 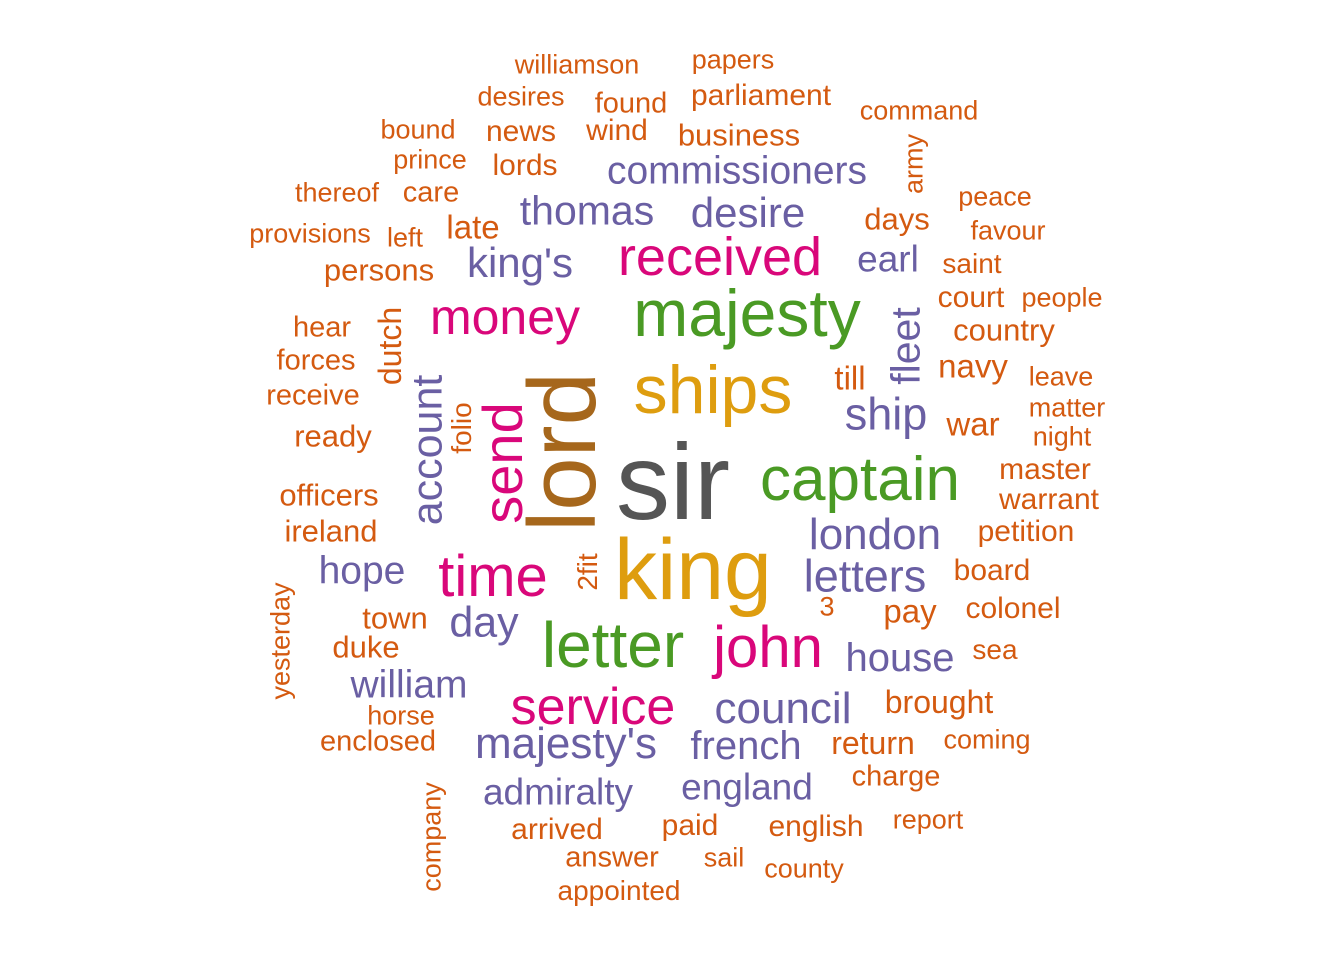 I want to click on word-business: business, so click(x=739, y=135).